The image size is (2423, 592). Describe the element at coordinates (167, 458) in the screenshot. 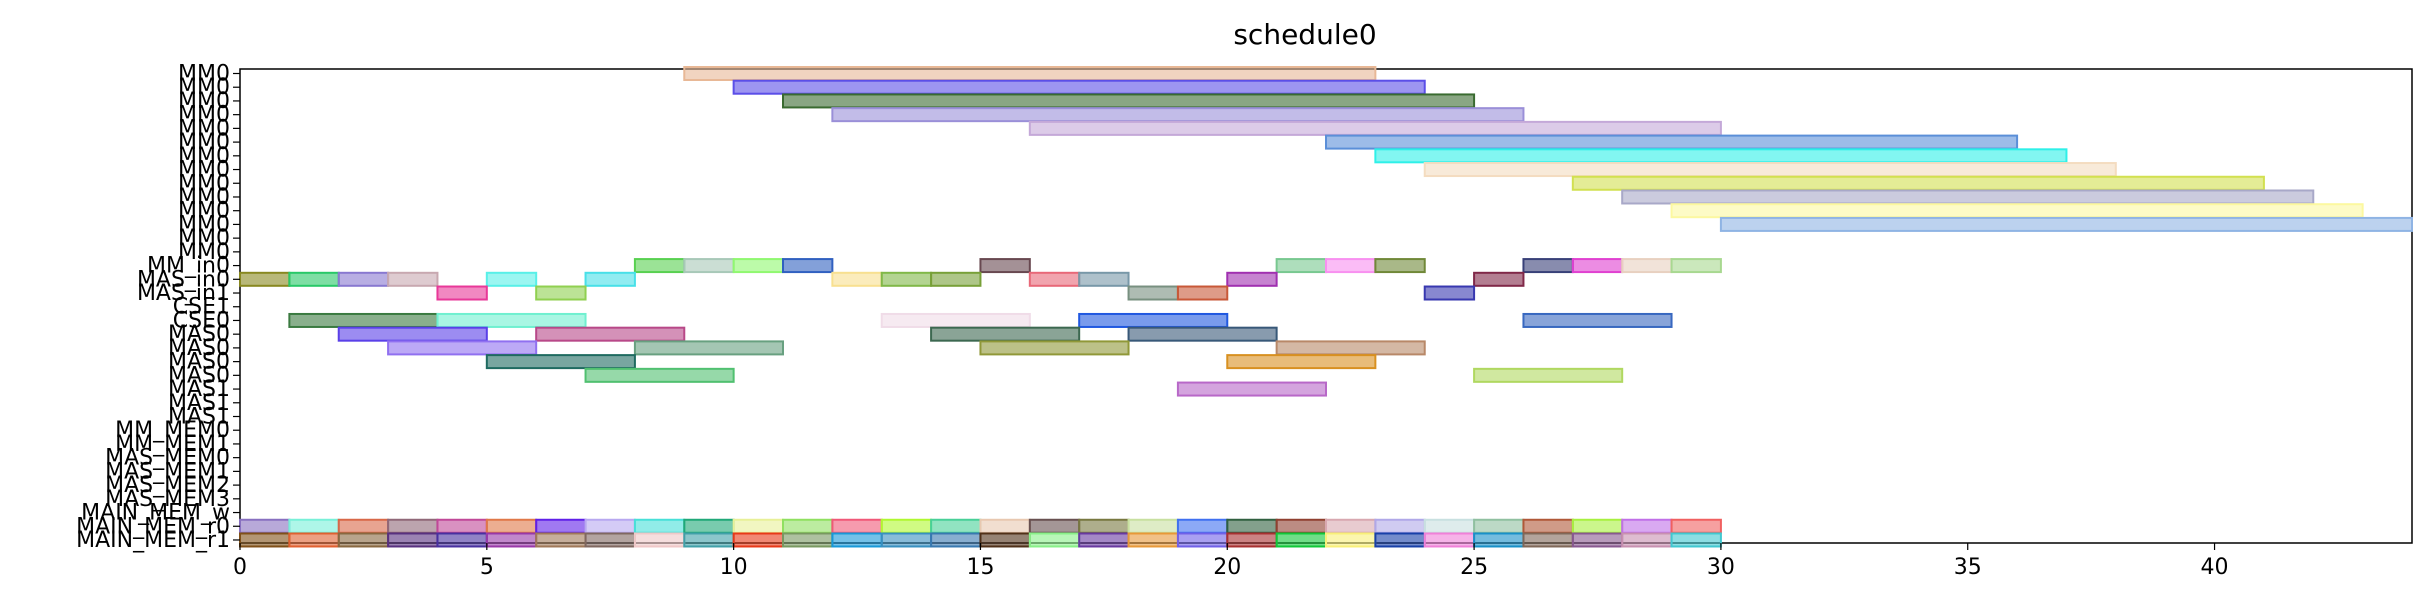

I see `y-tick-label: MAS_MEM0` at that location.